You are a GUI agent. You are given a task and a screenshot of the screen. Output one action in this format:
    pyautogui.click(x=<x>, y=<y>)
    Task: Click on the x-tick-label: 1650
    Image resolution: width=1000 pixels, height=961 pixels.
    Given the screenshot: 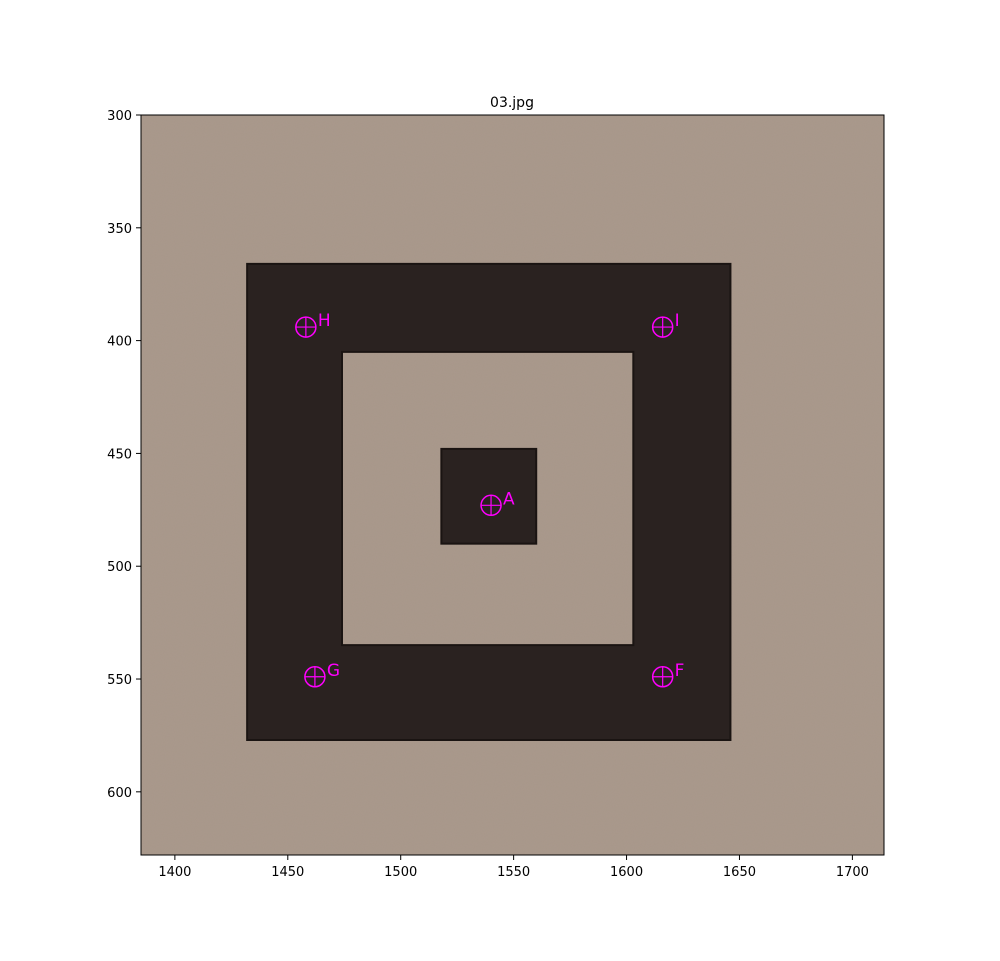 What is the action you would take?
    pyautogui.click(x=739, y=872)
    